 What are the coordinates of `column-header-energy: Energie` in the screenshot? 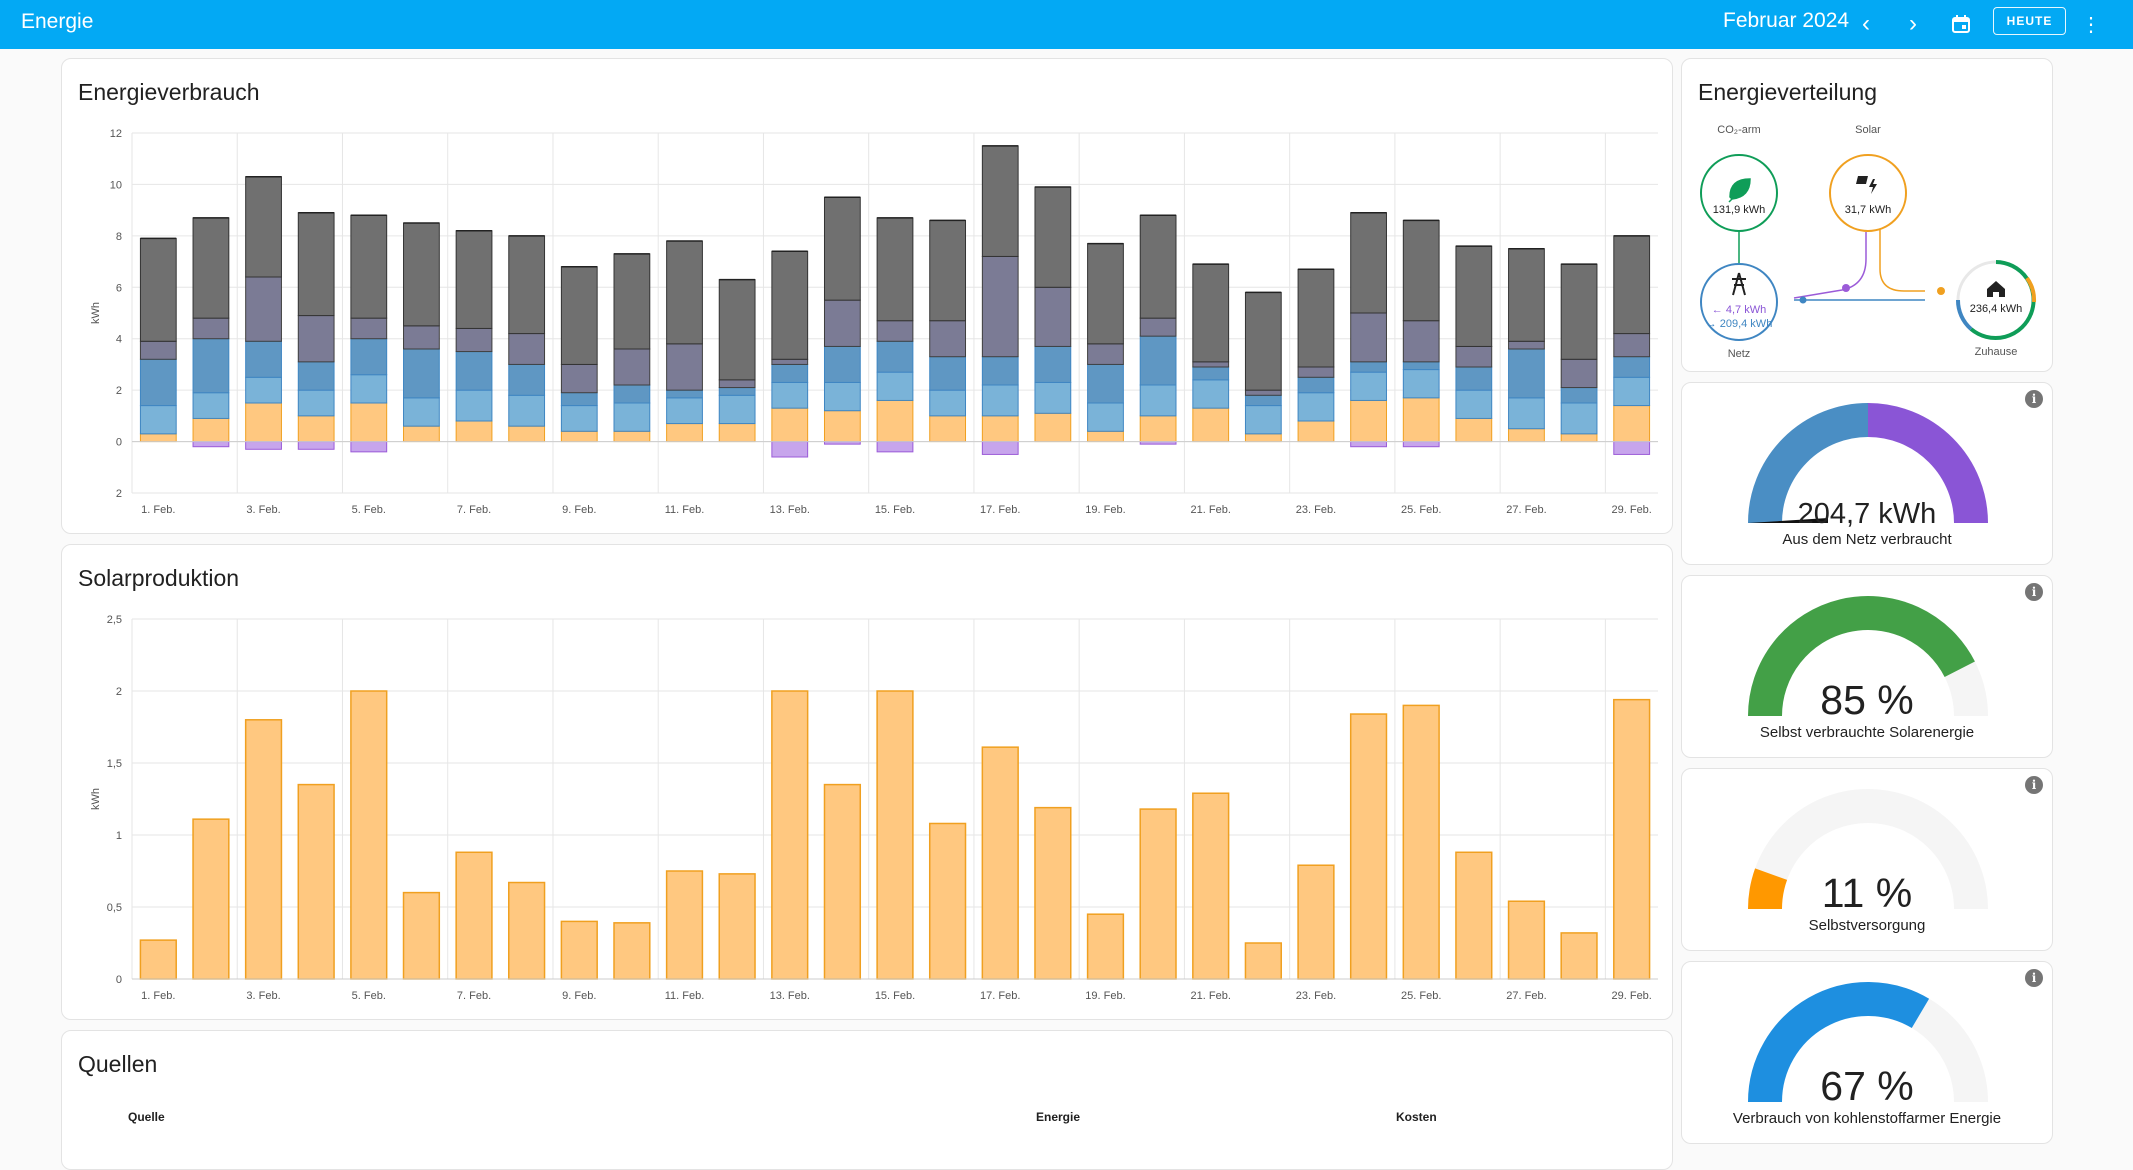 It's located at (1058, 1117).